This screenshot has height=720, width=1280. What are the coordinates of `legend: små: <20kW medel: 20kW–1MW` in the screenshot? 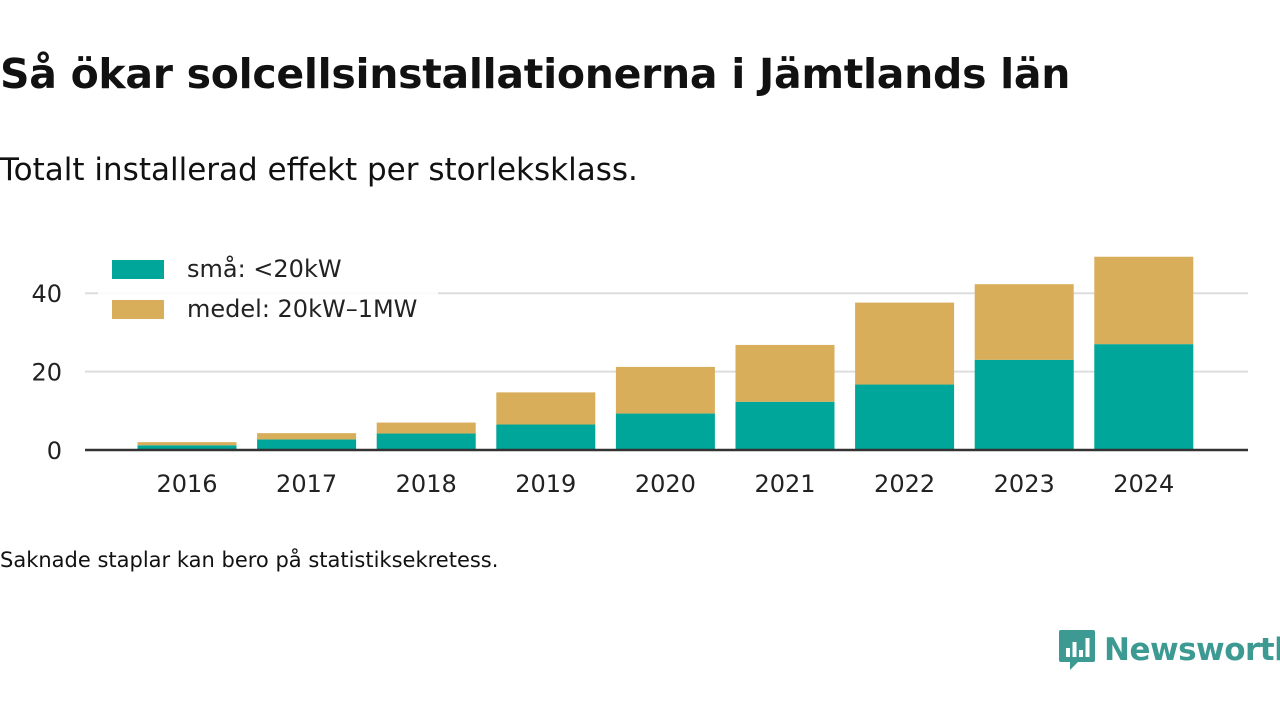 It's located at (268, 295).